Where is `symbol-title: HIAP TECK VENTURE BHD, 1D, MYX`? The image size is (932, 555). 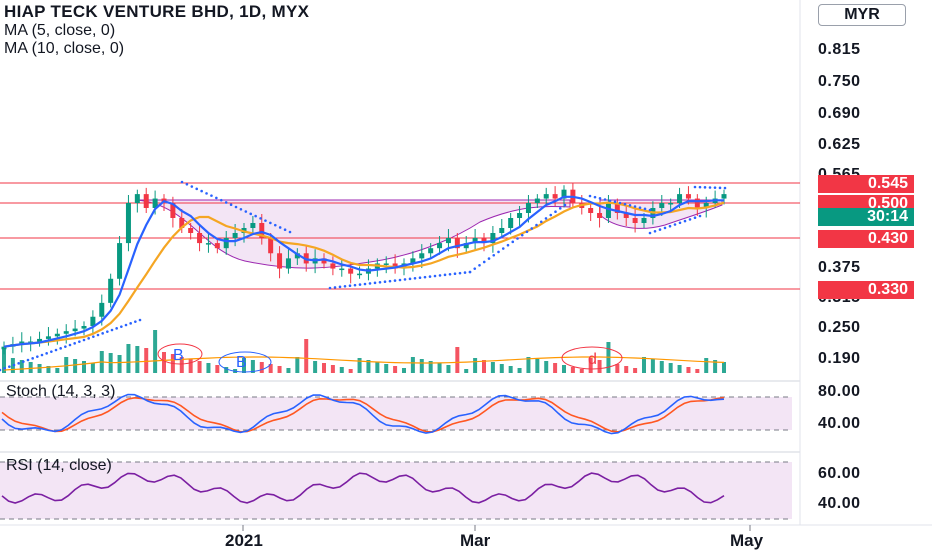
symbol-title: HIAP TECK VENTURE BHD, 1D, MYX is located at coordinates (157, 11).